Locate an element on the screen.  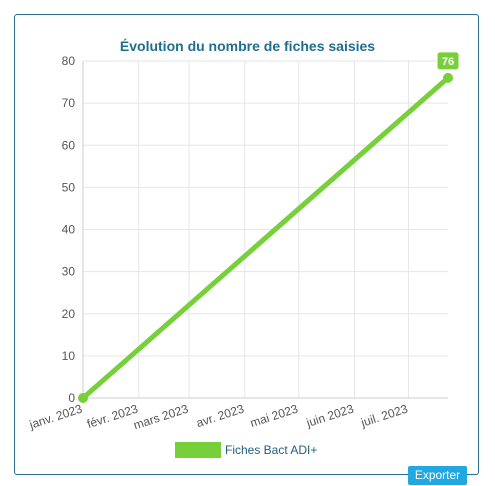
y-tick-label: 40 is located at coordinates (69, 230).